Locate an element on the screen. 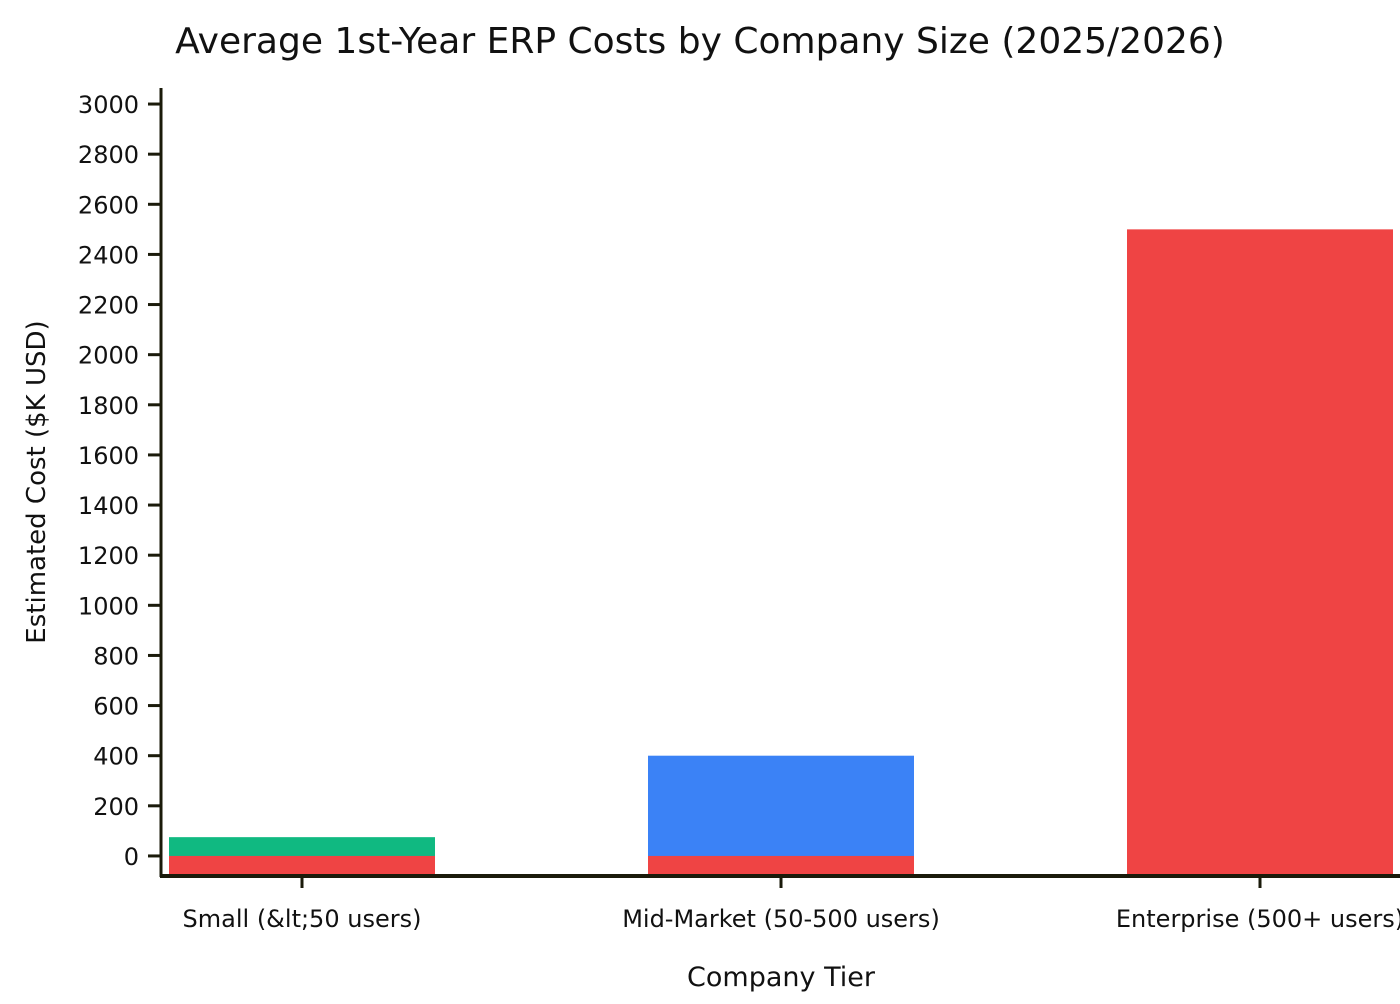  y-tick-label: 2200 is located at coordinates (108, 306).